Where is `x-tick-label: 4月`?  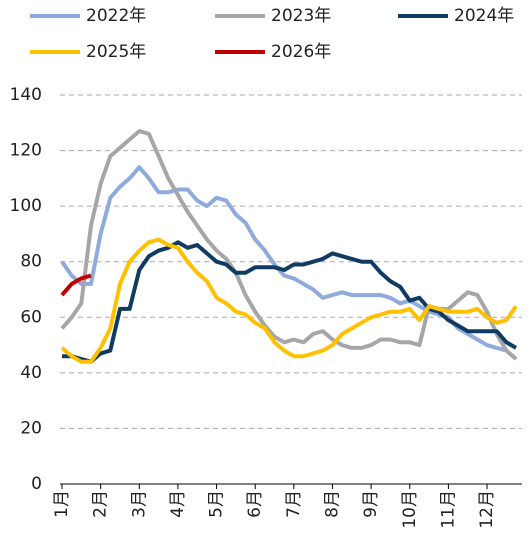
x-tick-label: 4月 is located at coordinates (178, 504).